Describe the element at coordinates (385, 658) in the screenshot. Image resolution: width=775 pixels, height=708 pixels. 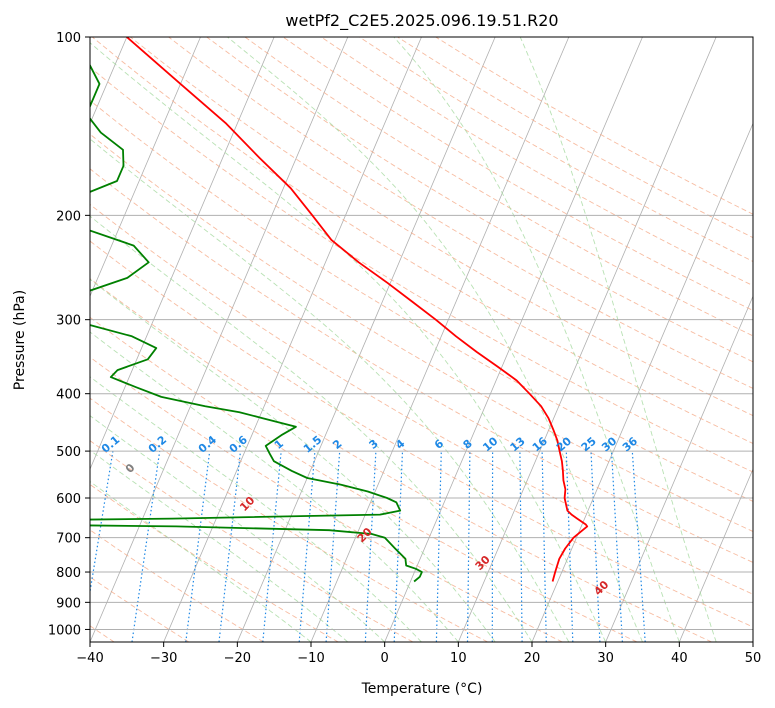
I see `x-tick-label: 0` at that location.